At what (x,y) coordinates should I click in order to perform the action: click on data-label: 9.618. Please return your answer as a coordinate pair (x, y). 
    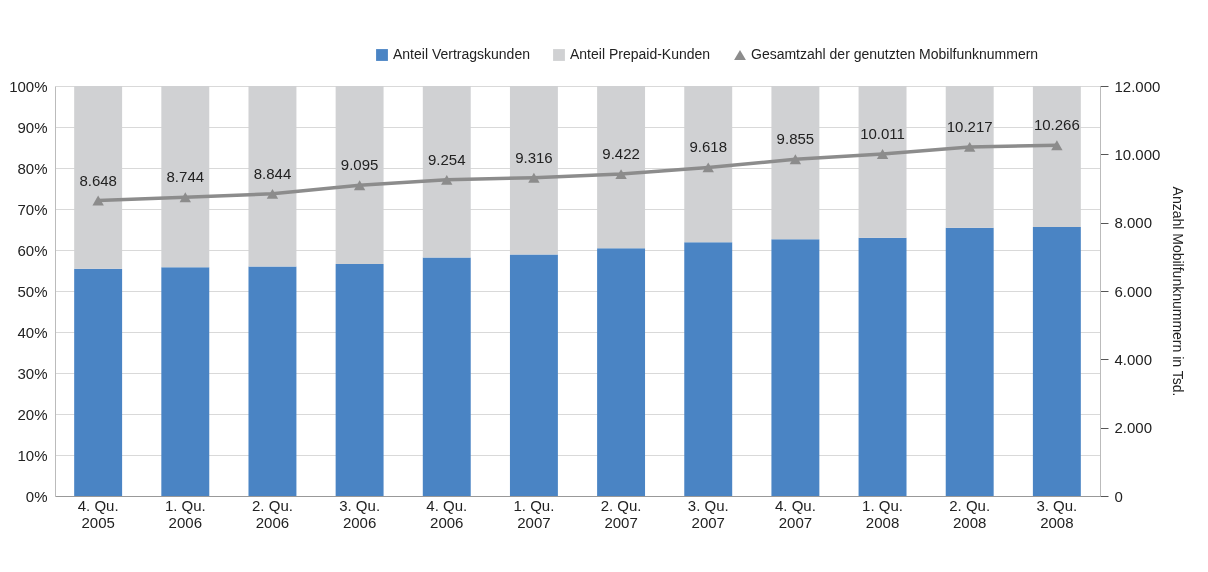
    Looking at the image, I should click on (708, 147).